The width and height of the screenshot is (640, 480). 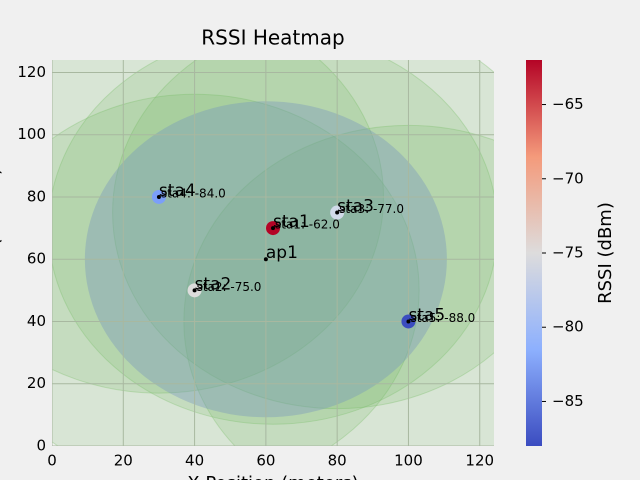 What do you see at coordinates (337, 461) in the screenshot?
I see `x-tick-label: 80` at bounding box center [337, 461].